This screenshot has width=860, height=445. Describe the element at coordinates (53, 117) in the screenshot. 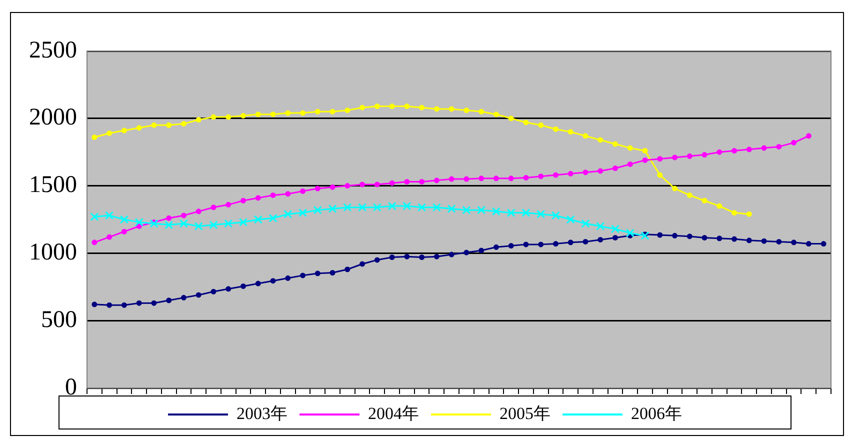

I see `y-tick-label: 2000` at that location.